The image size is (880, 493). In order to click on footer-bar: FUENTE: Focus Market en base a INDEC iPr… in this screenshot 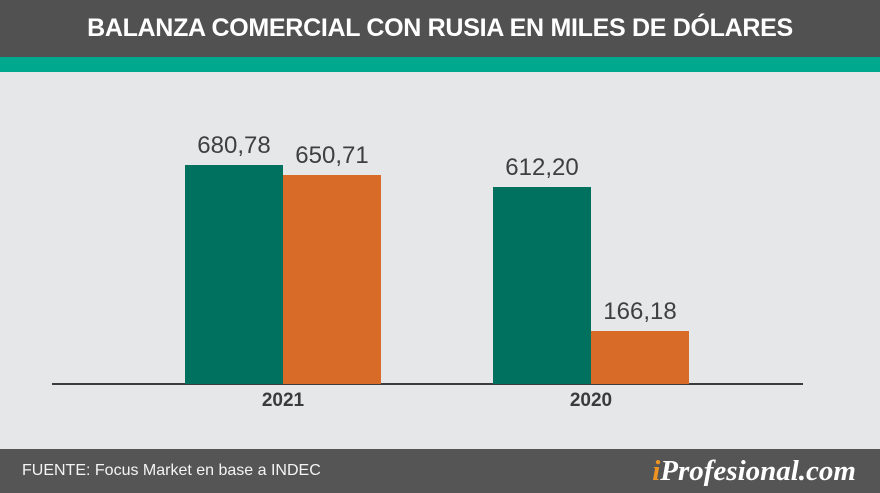, I will do `click(440, 471)`.